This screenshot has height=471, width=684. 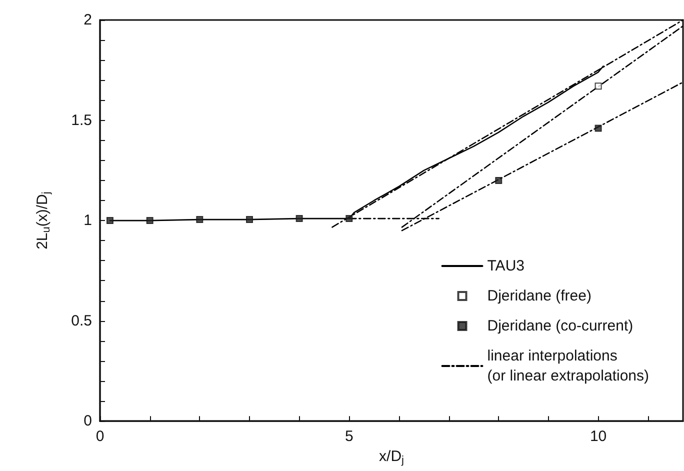 I want to click on y-axis-title: 2Lu(x)/Dj, so click(x=43, y=221).